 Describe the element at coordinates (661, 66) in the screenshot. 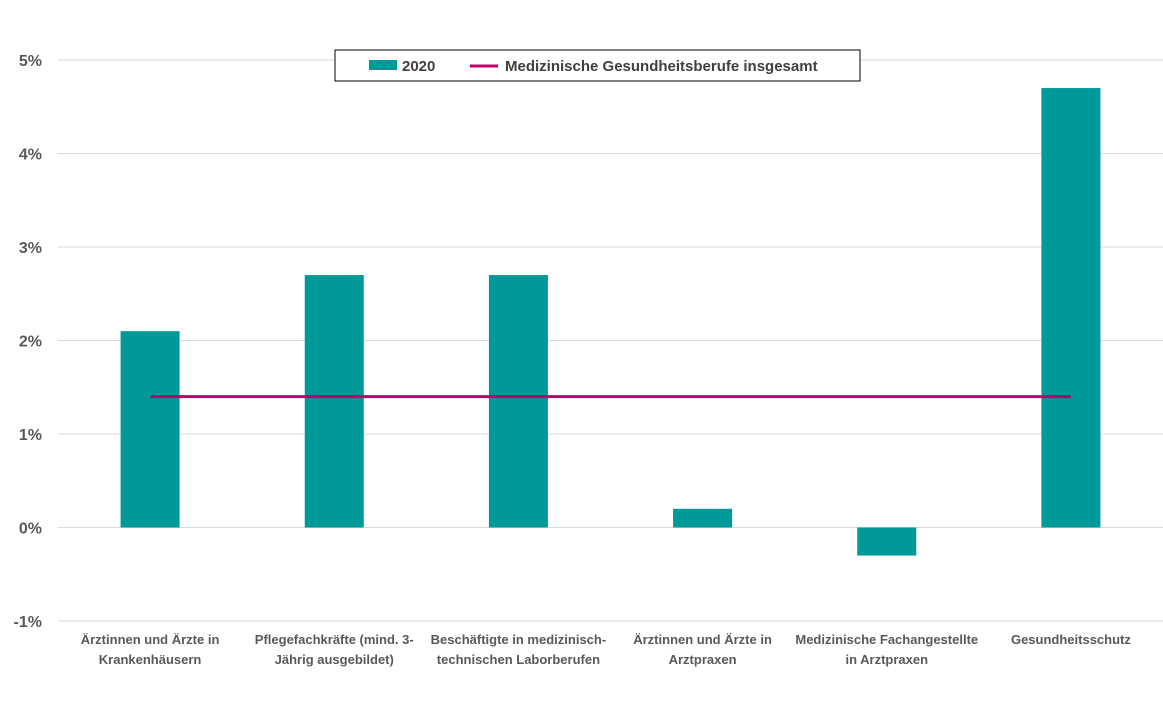

I see `legend-label-line: Medizinische Gesundheitsberufe insgesamt` at that location.